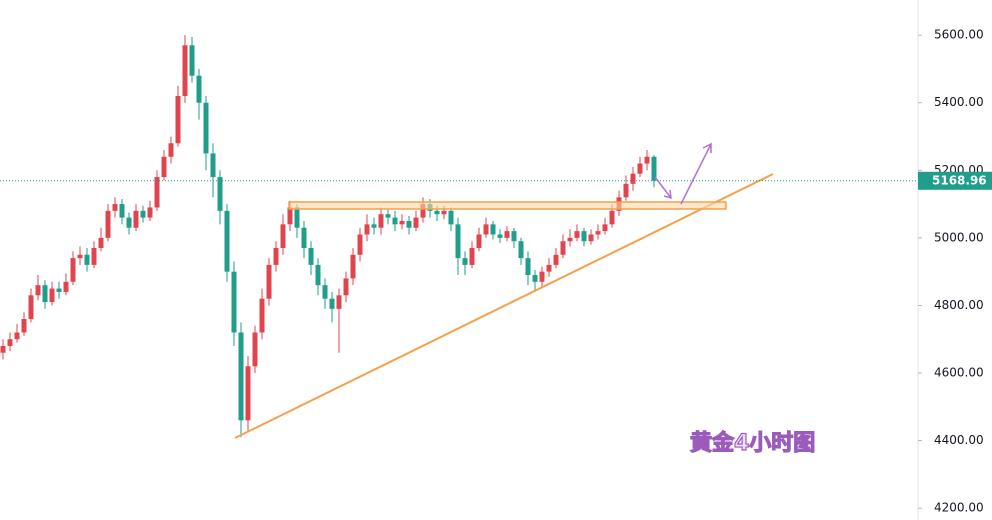  Describe the element at coordinates (507, 205) in the screenshot. I see `resistance-zone` at that location.